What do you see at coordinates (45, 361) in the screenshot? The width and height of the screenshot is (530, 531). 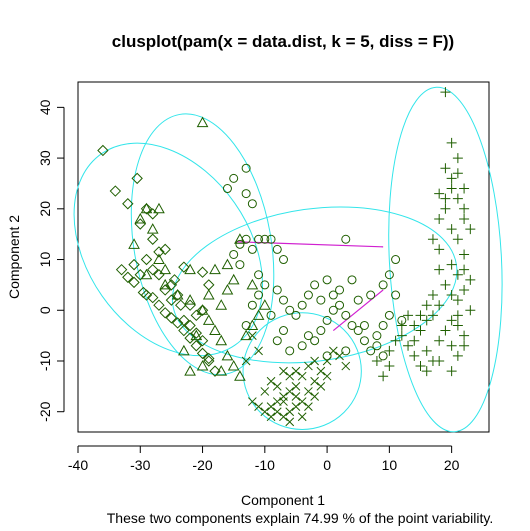 I see `y-tick-label-2: -10` at bounding box center [45, 361].